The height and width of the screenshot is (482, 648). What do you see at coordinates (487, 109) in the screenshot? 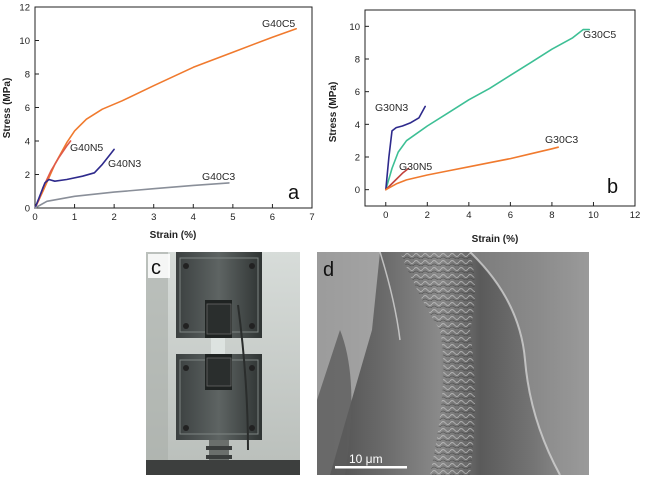
I see `series-line-g30c5` at bounding box center [487, 109].